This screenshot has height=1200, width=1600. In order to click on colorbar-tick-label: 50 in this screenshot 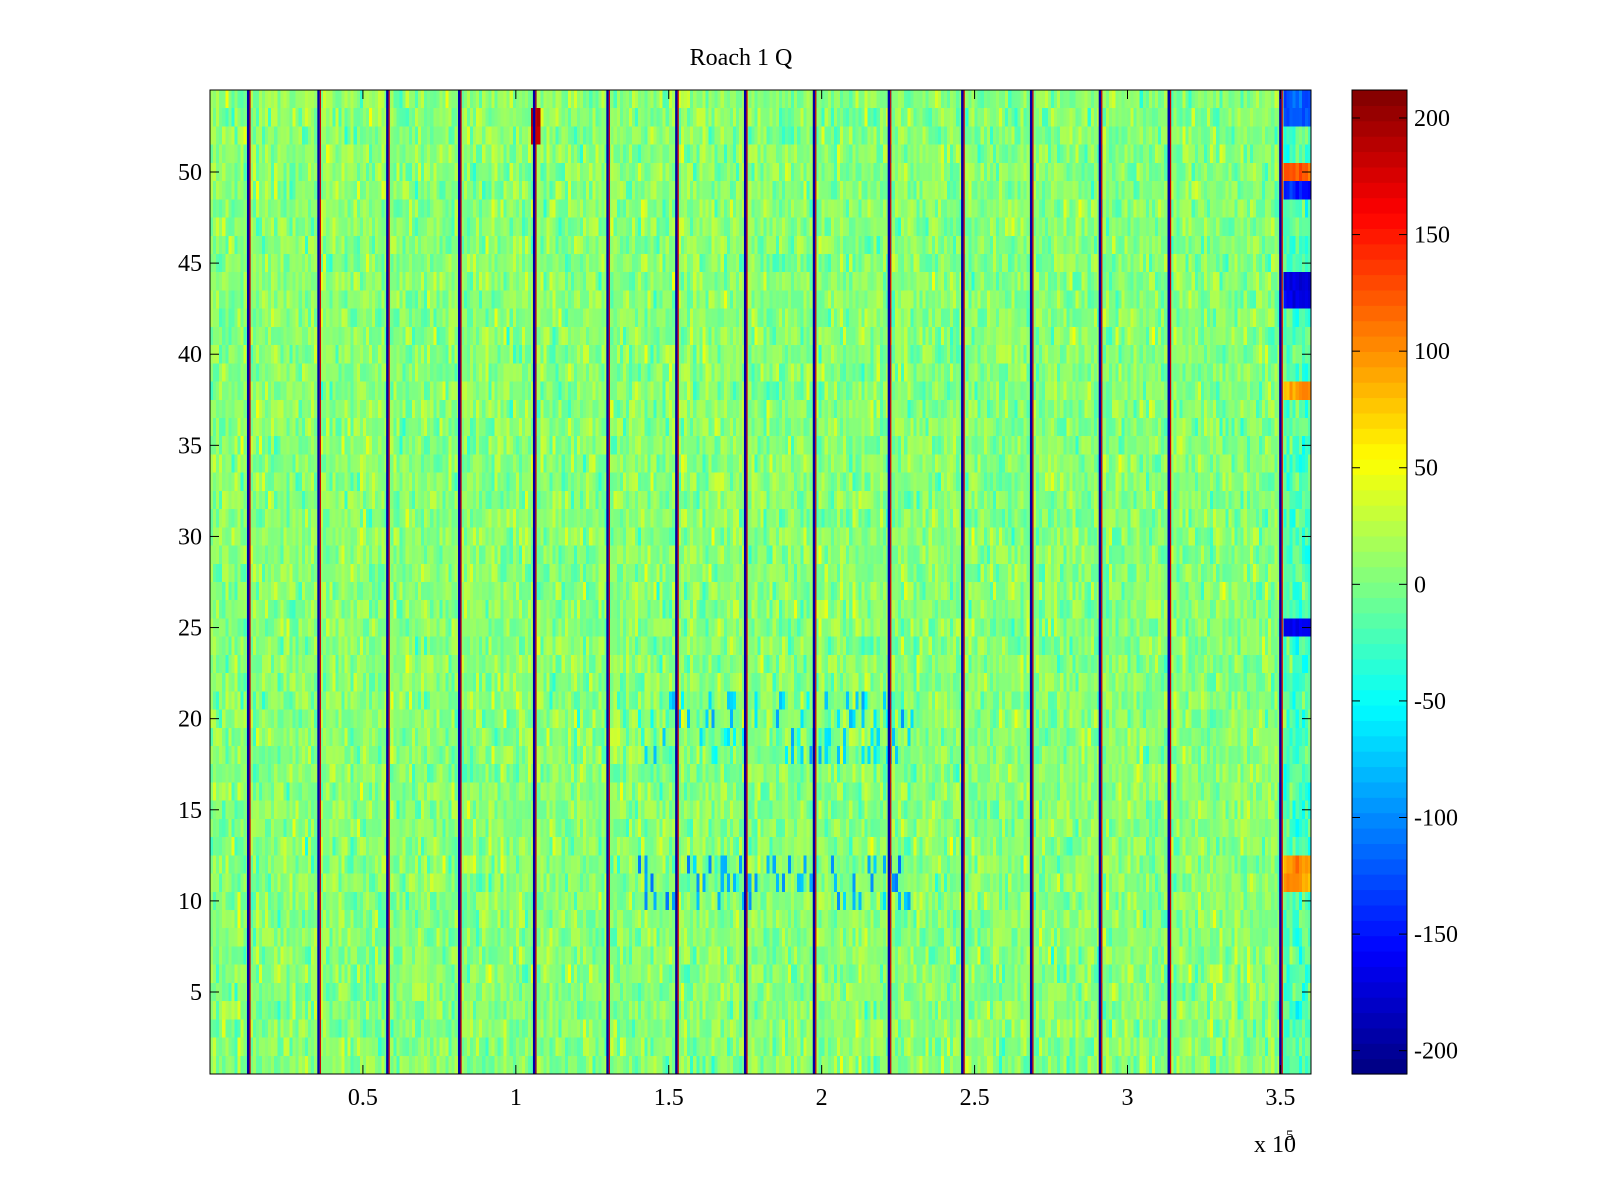, I will do `click(1426, 469)`.